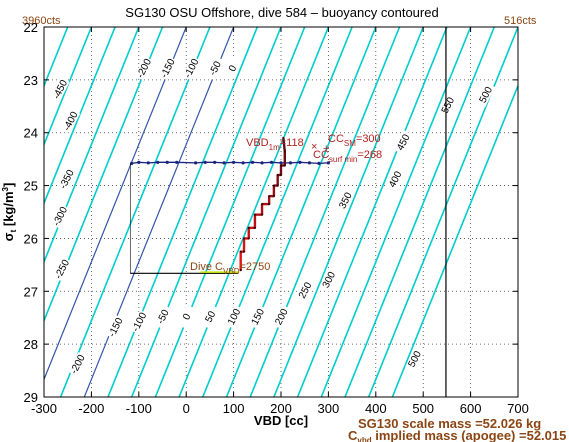  Describe the element at coordinates (281, 420) in the screenshot. I see `x-axis-label: VBD [cc]` at that location.